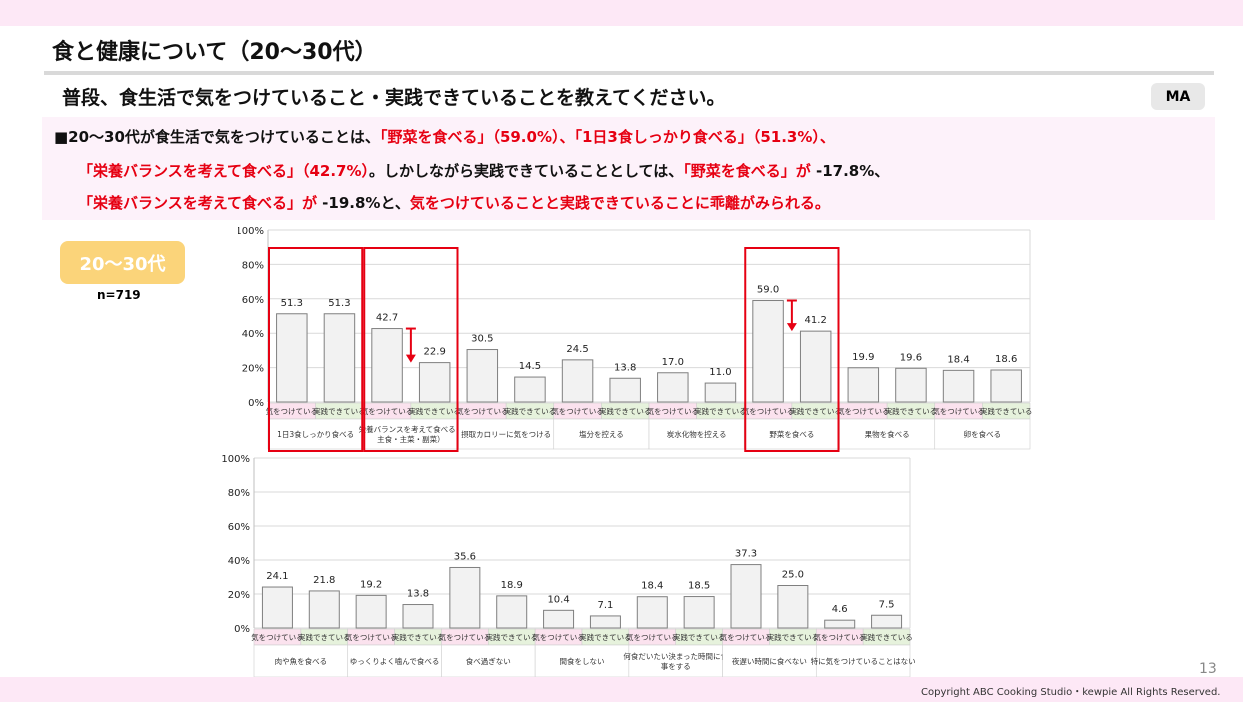 This screenshot has width=1243, height=702. Describe the element at coordinates (747, 171) in the screenshot. I see `summary-line2-segment-2: 「野菜を食べる」が` at that location.